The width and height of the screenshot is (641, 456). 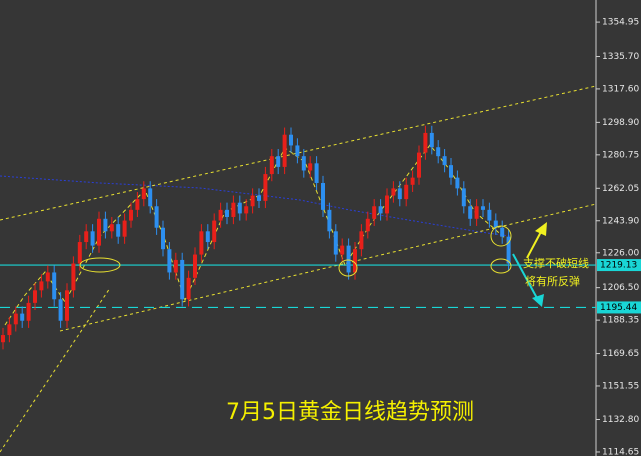 What do you see at coordinates (255, 206) in the screenshot?
I see `moving-average` at bounding box center [255, 206].